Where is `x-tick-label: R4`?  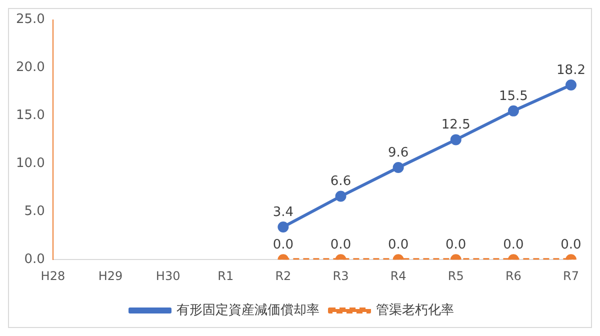
x-tick-label: R4 is located at coordinates (398, 275).